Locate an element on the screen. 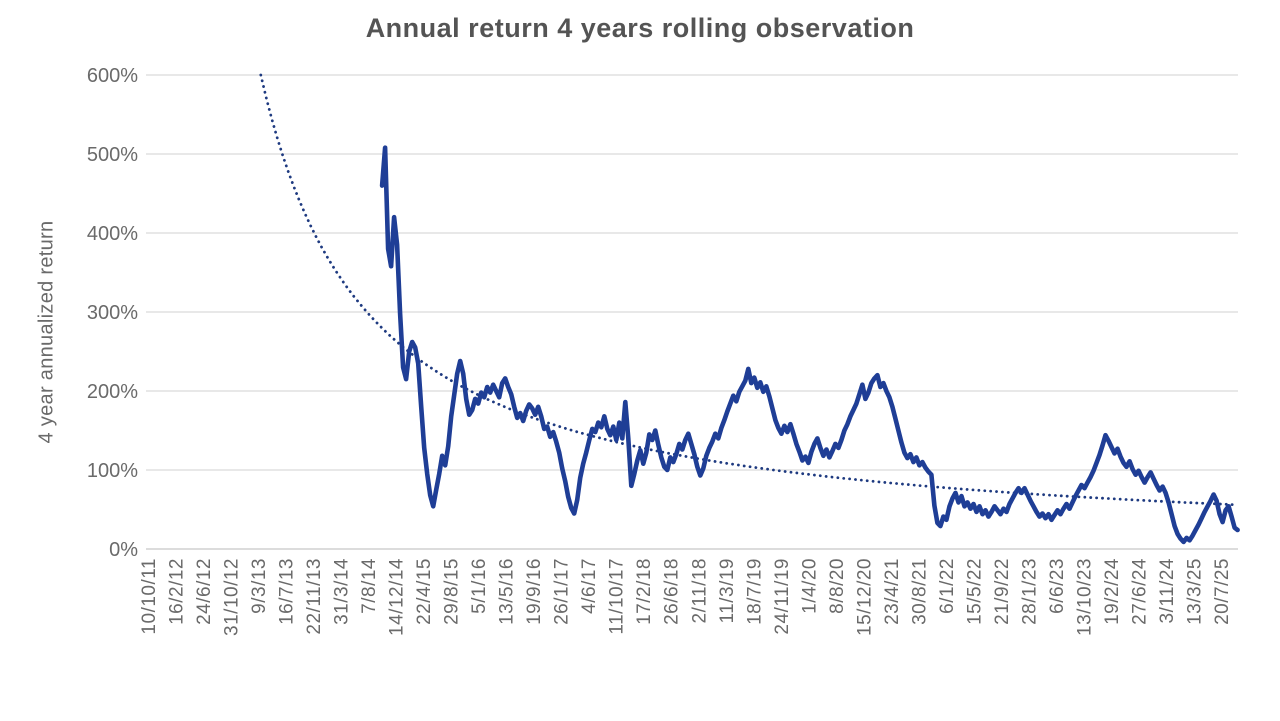 This screenshot has height=721, width=1280. x-tick-label: 13/5/16 is located at coordinates (507, 591).